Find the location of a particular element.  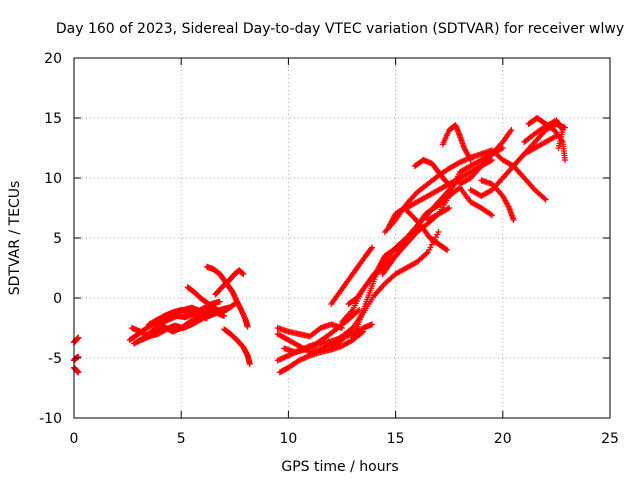

x-tick-label: 15 is located at coordinates (396, 439).